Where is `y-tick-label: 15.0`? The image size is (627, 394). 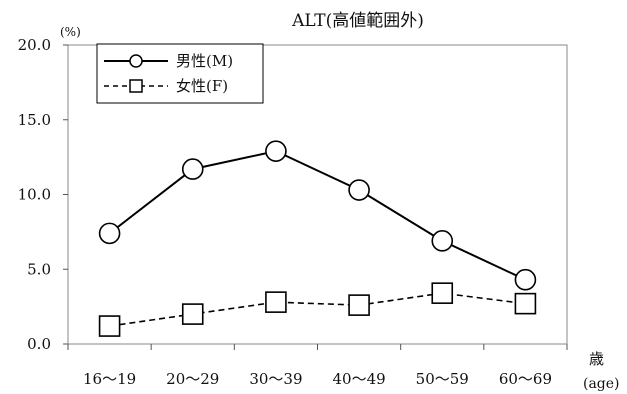
y-tick-label: 15.0 is located at coordinates (34, 120).